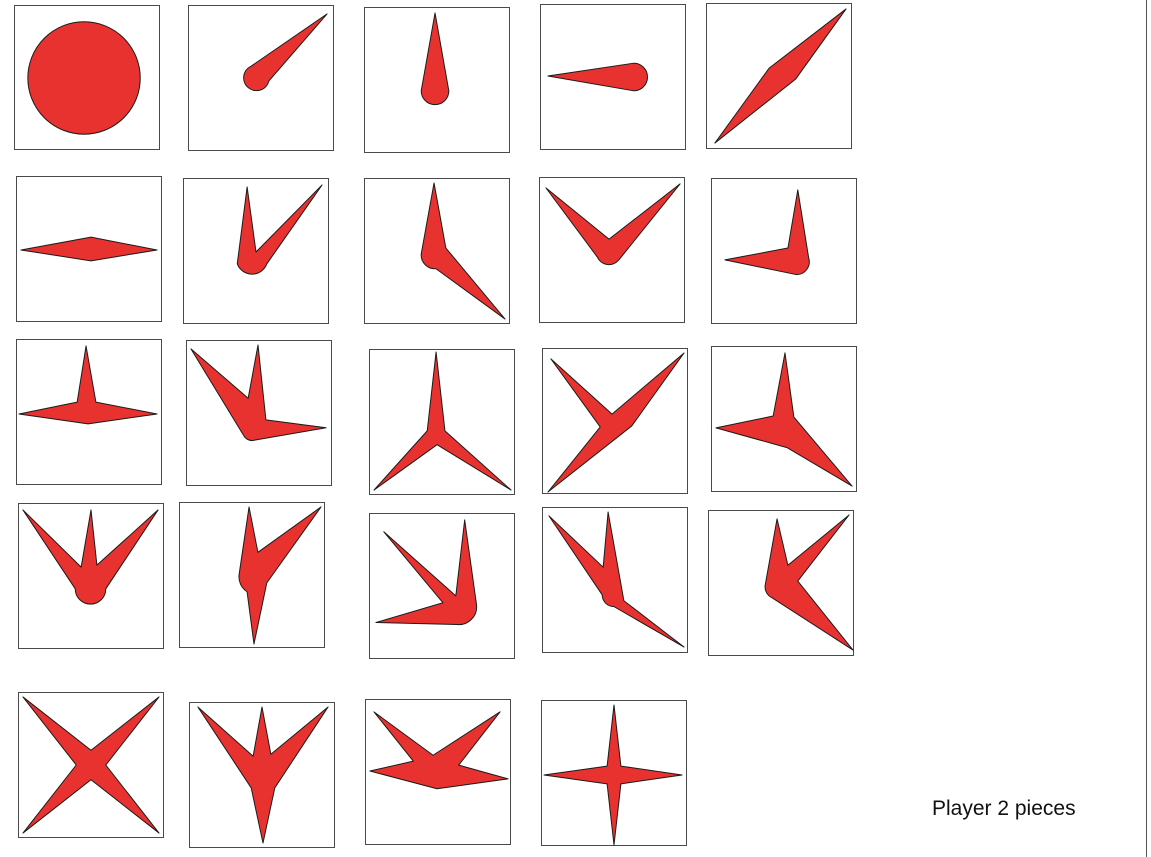  What do you see at coordinates (767, 232) in the screenshot?
I see `up-left-angle-icon` at bounding box center [767, 232].